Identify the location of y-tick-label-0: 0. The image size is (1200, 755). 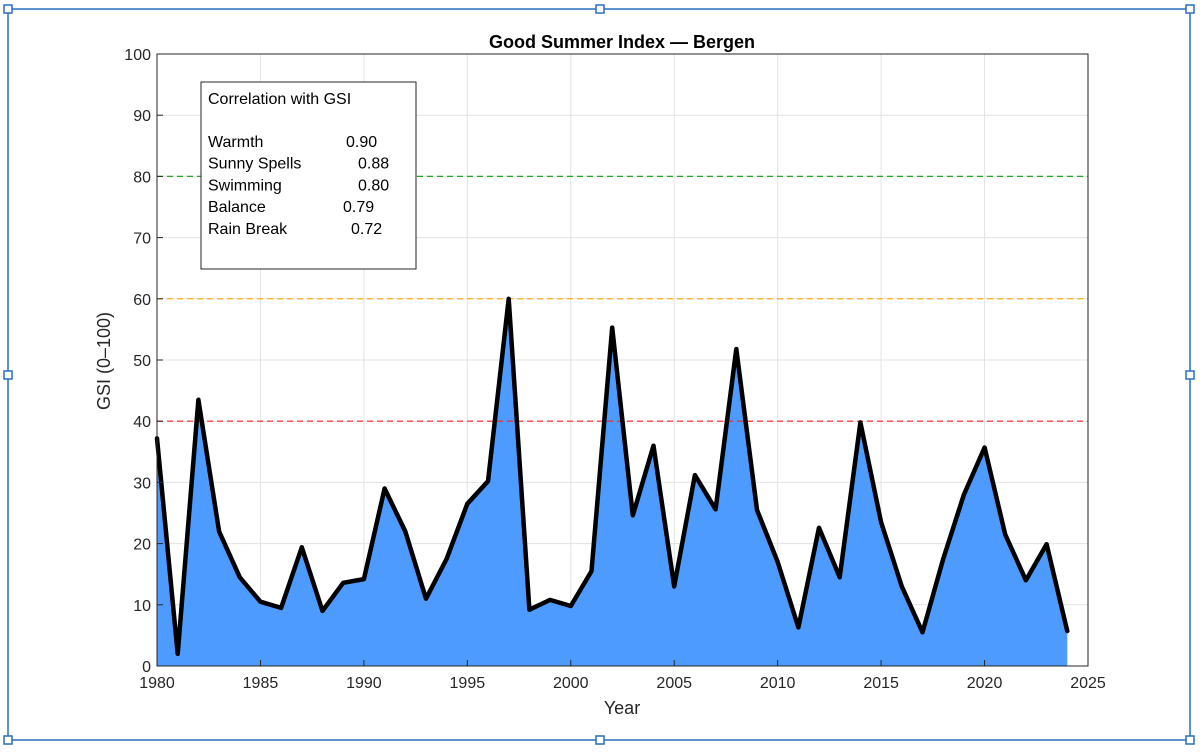
(146, 667).